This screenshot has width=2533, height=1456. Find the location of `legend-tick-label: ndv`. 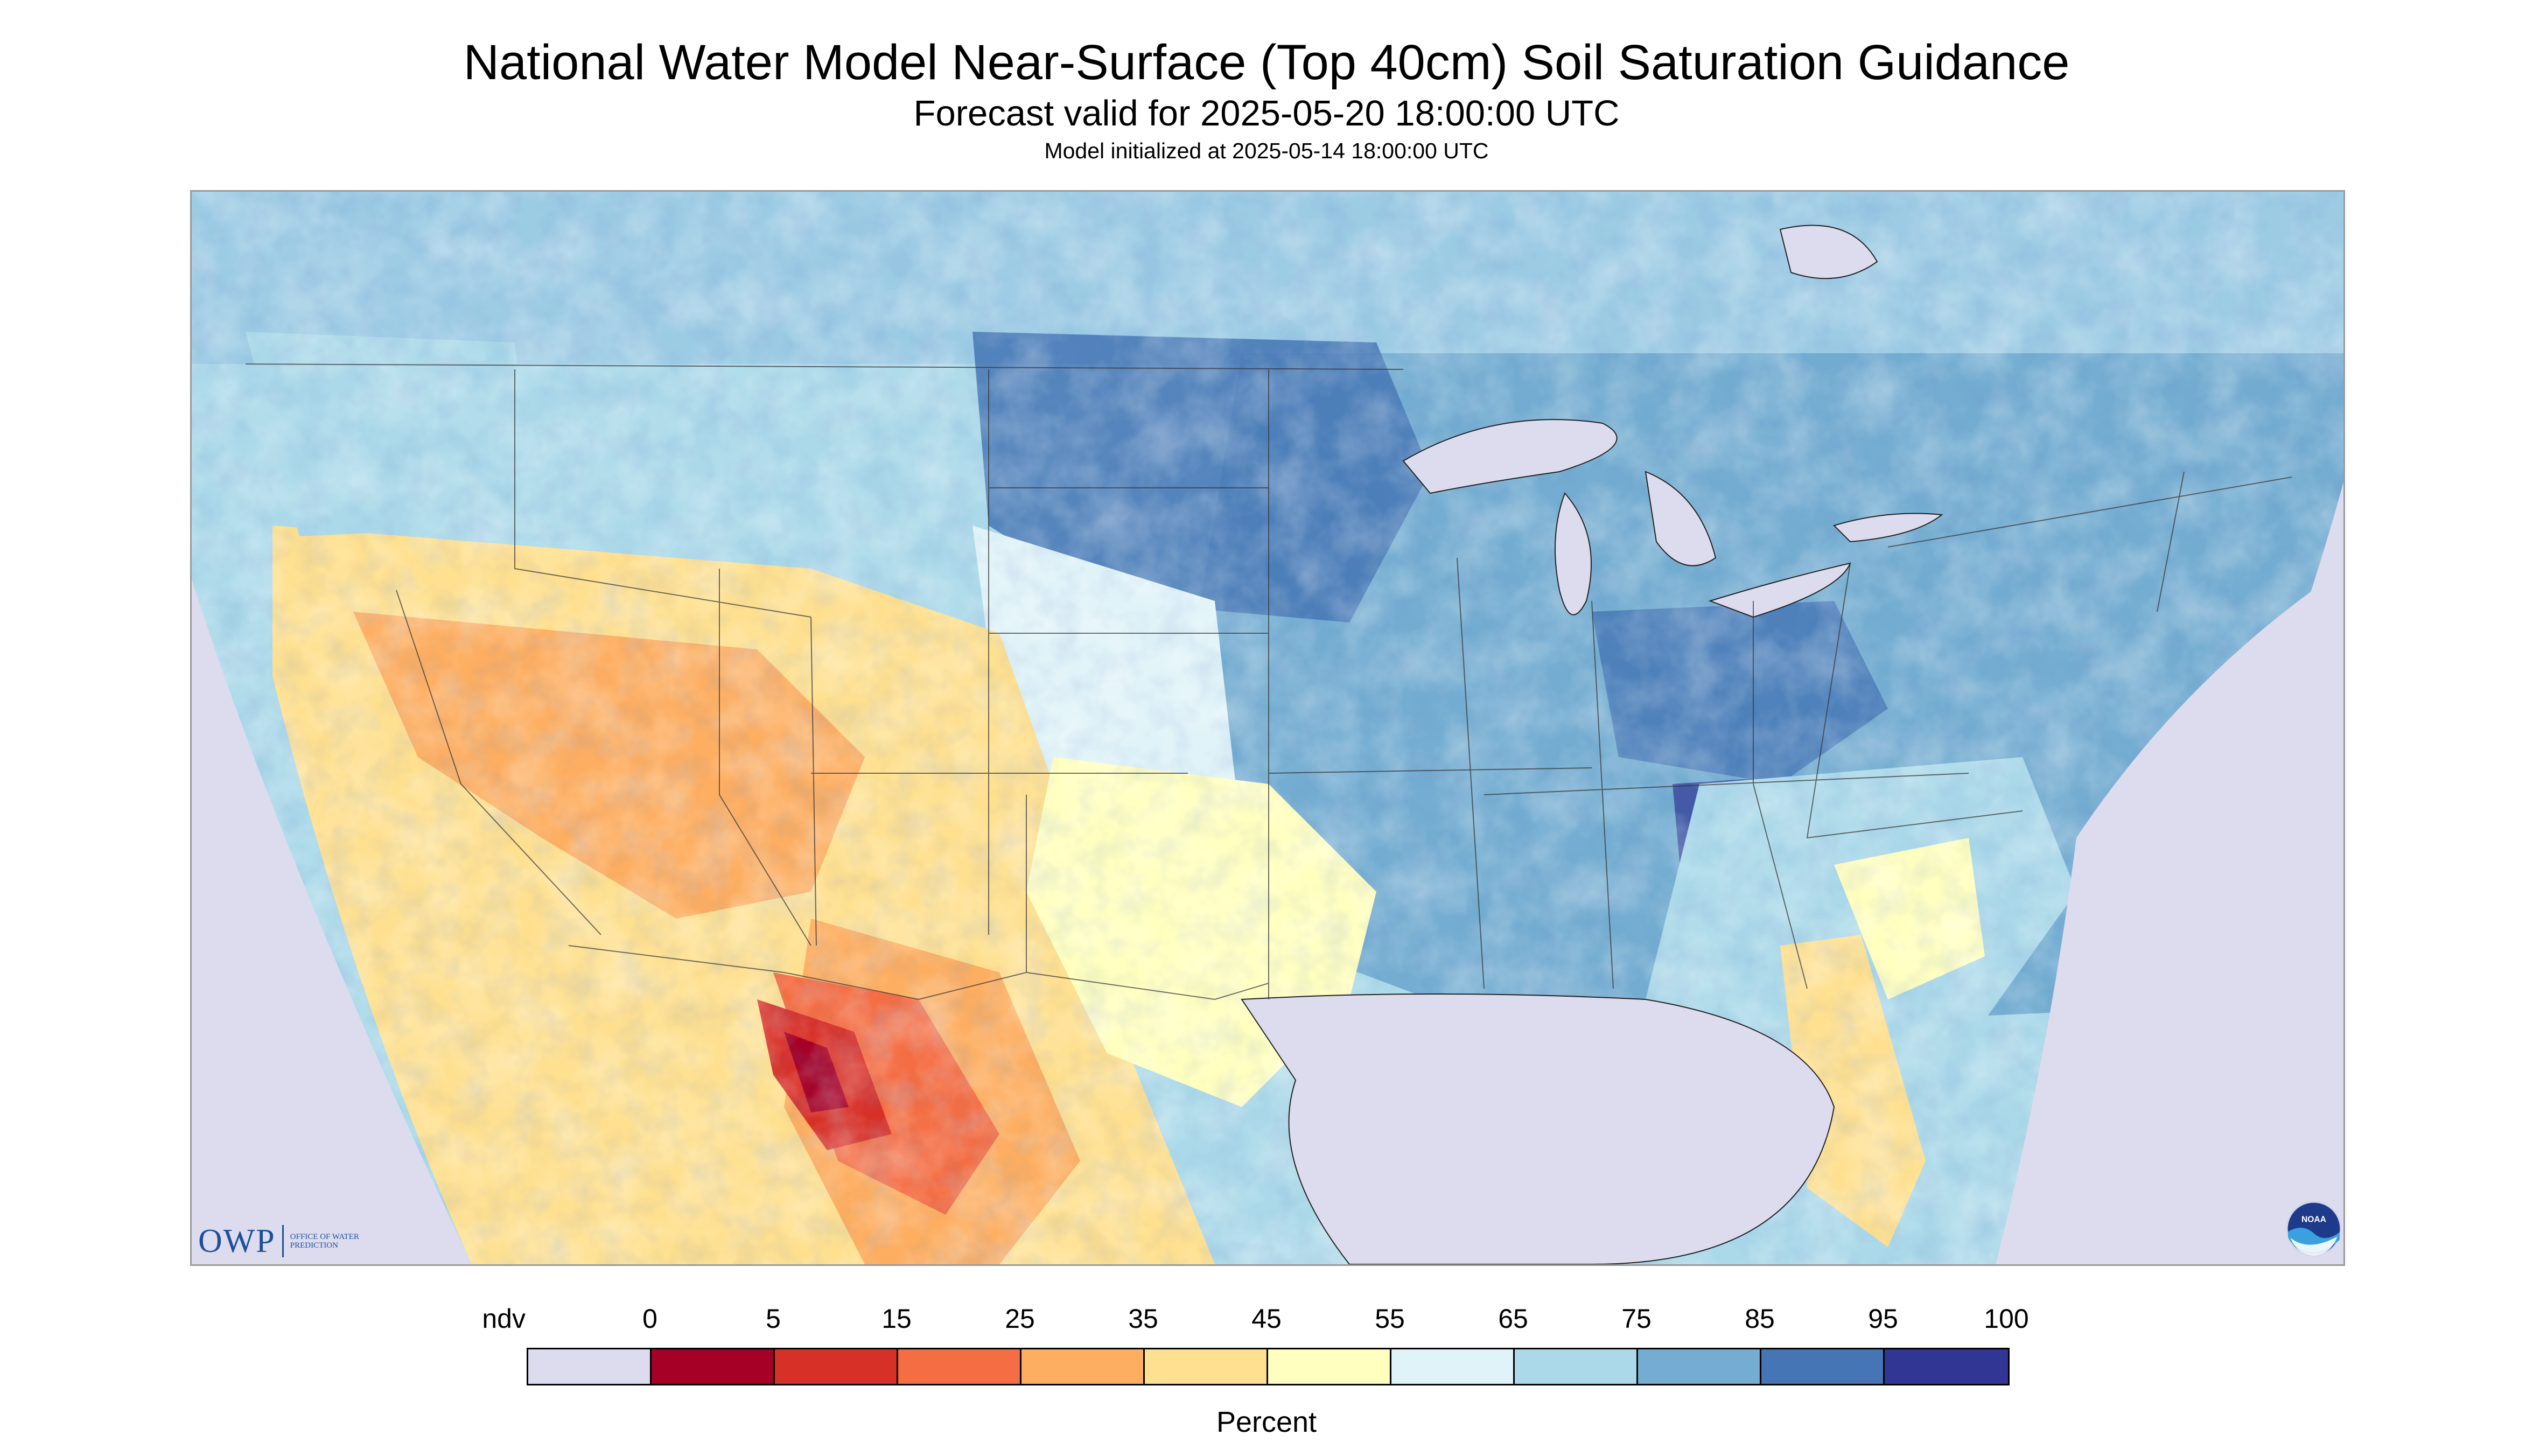

legend-tick-label: ndv is located at coordinates (504, 1319).